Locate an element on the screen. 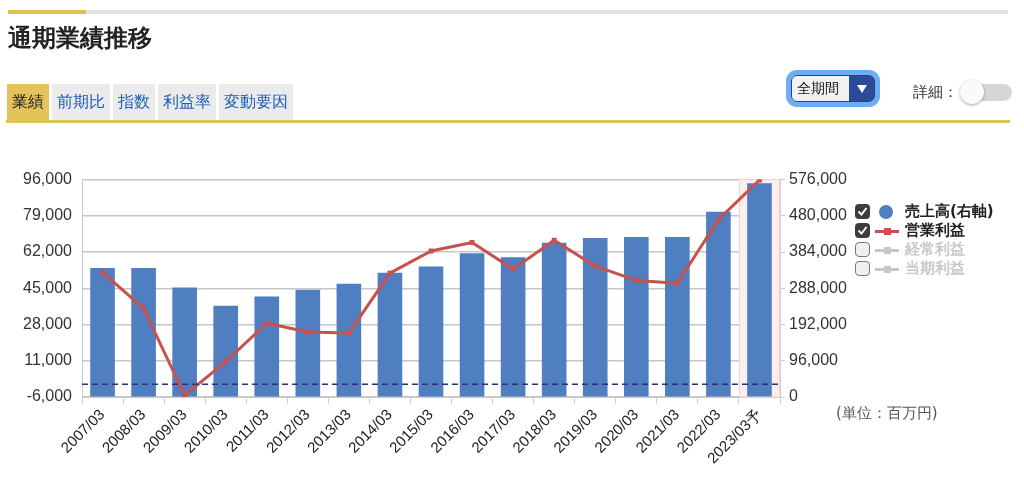  y2-tick-label: 288,000 is located at coordinates (818, 287).